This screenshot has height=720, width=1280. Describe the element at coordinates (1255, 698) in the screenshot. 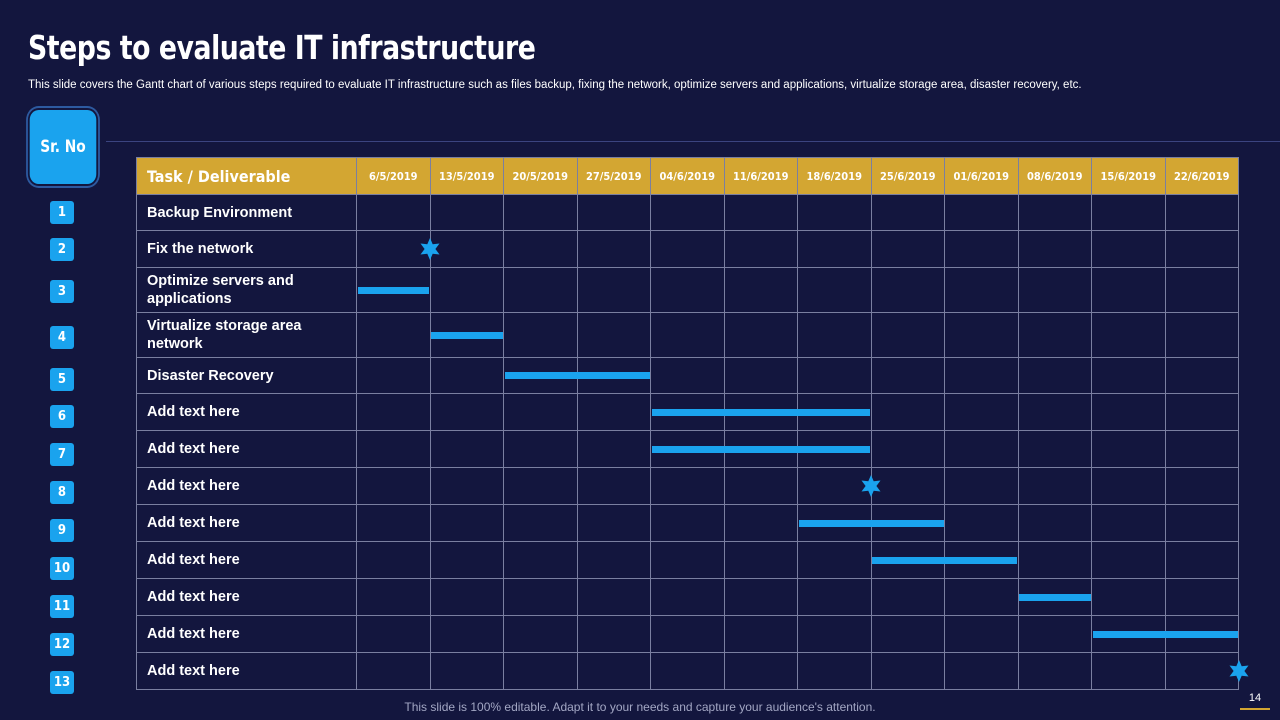

I see `page-number: 14` at that location.